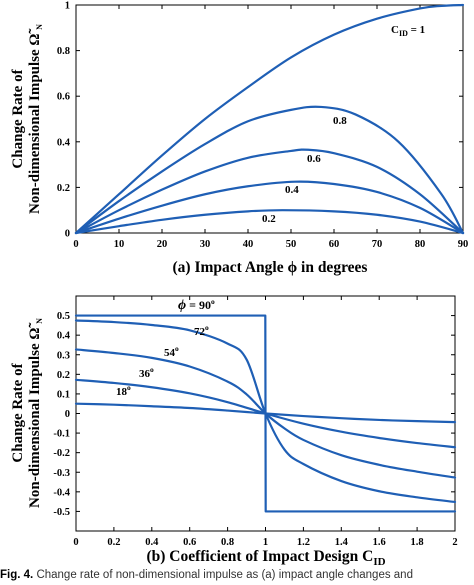 The height and width of the screenshot is (585, 474). What do you see at coordinates (75, 244) in the screenshot?
I see `panel-a-x-tick-label: 0` at bounding box center [75, 244].